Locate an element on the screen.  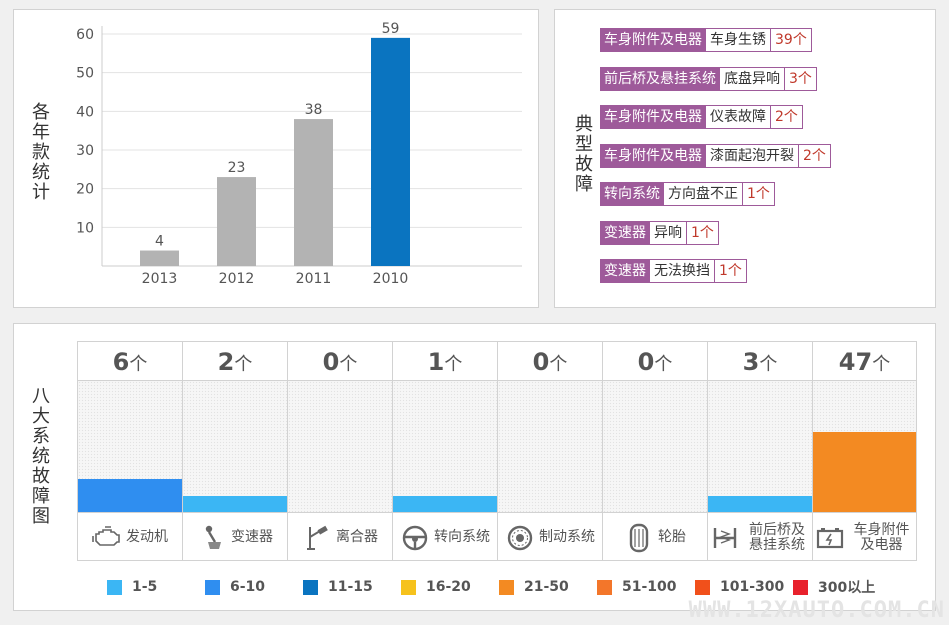
bar-value-label: 59 is located at coordinates (391, 29).